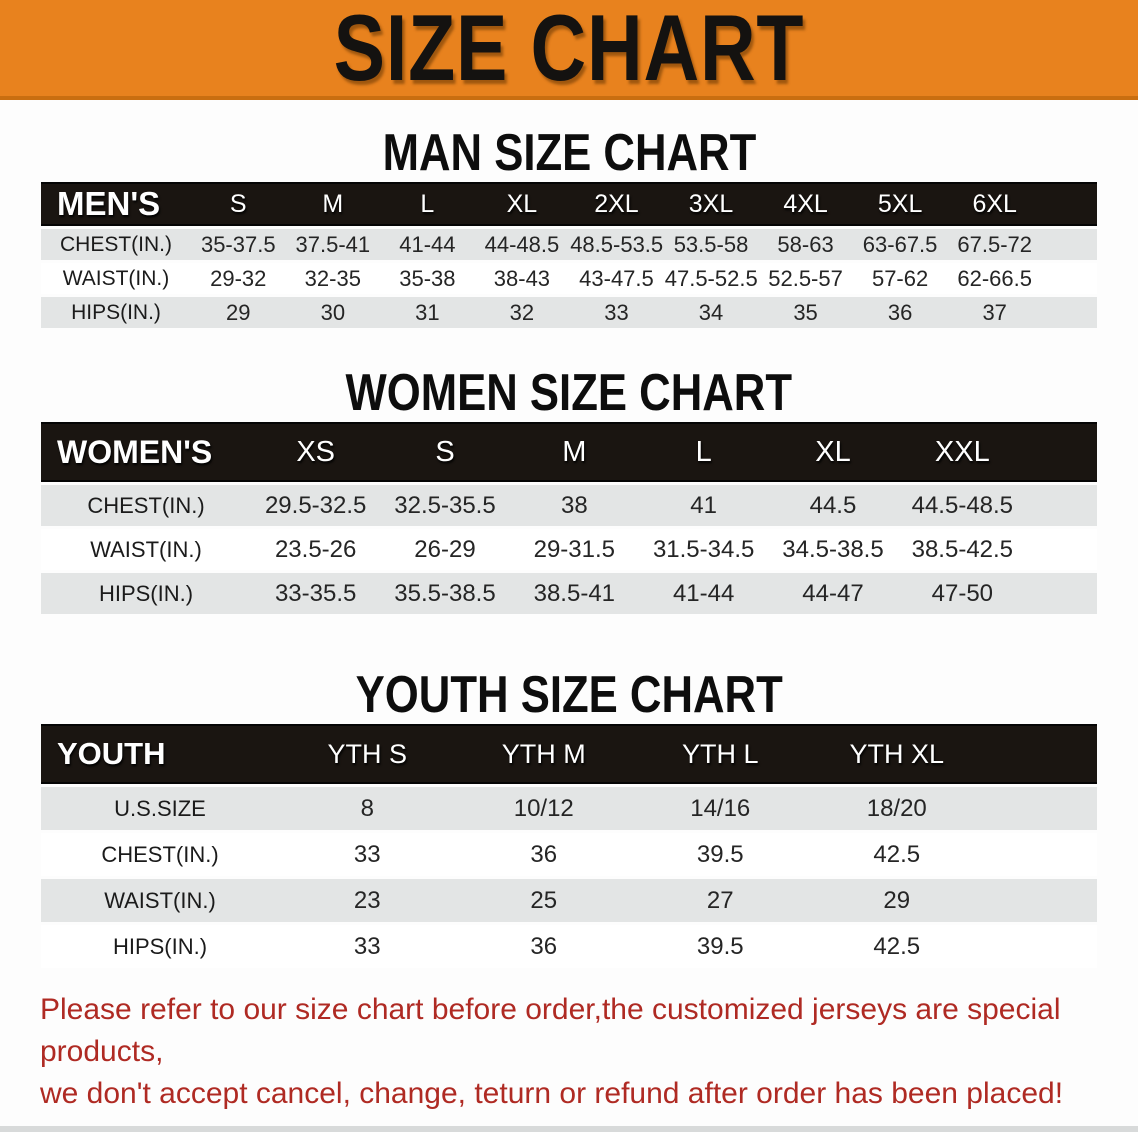  What do you see at coordinates (316, 549) in the screenshot?
I see `size-value: 23.5-26` at bounding box center [316, 549].